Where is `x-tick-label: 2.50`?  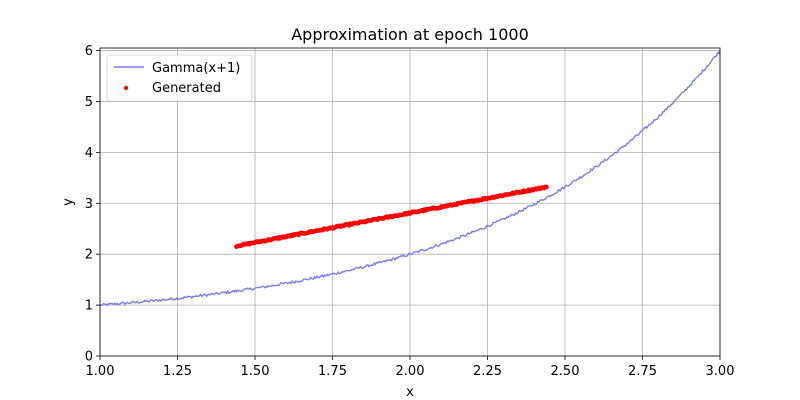 x-tick-label: 2.50 is located at coordinates (565, 371).